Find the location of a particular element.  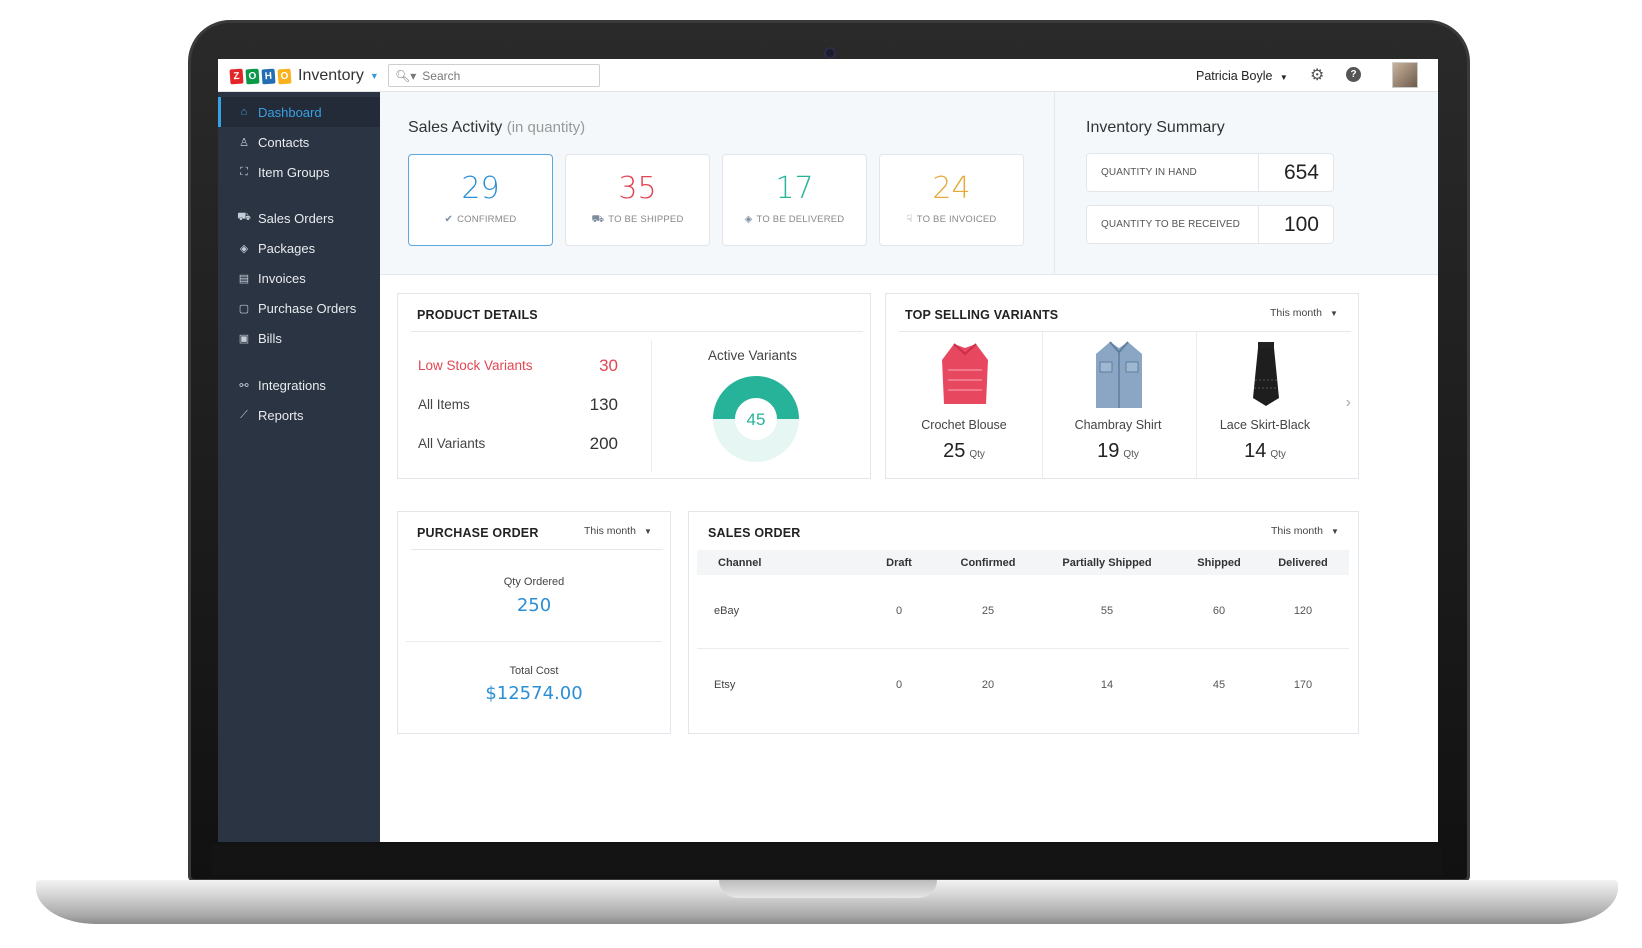

laptop-bezel is located at coordinates (827, 860).